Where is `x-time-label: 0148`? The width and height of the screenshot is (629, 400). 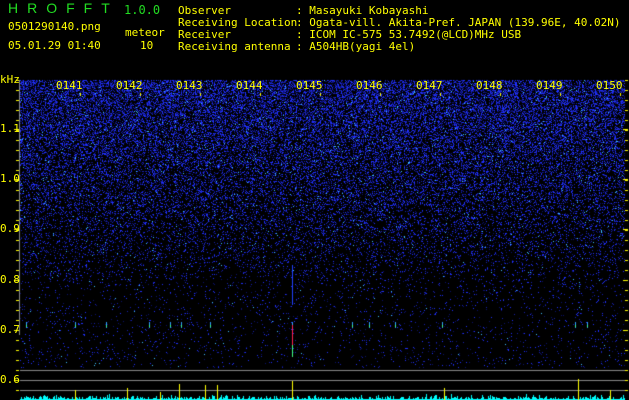 x-time-label: 0148 is located at coordinates (489, 85).